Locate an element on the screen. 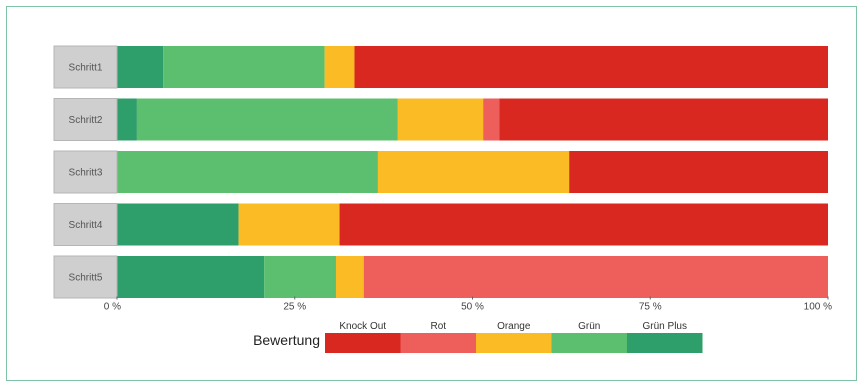 Image resolution: width=865 pixels, height=385 pixels. x-tick-label: 25 % is located at coordinates (294, 307).